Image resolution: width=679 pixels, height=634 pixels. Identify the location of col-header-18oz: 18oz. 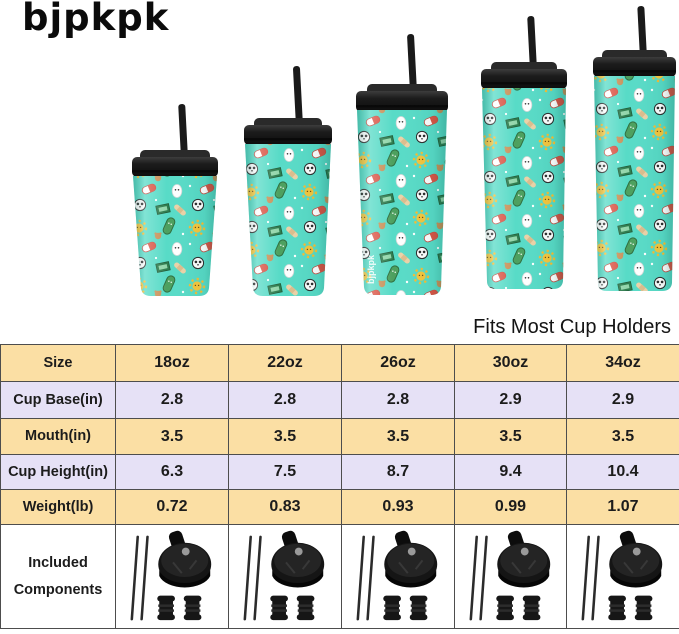
(172, 363).